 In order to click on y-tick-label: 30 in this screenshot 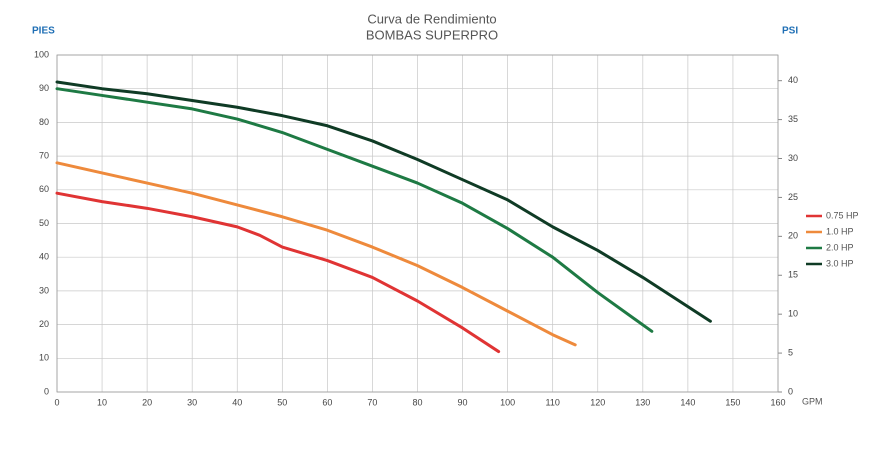, I will do `click(44, 290)`.